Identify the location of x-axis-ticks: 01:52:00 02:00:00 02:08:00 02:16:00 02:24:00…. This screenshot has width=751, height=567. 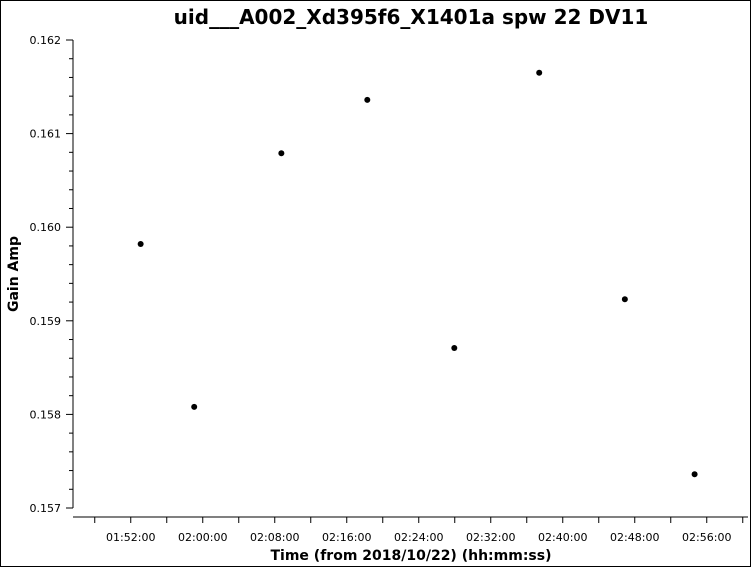
(419, 530).